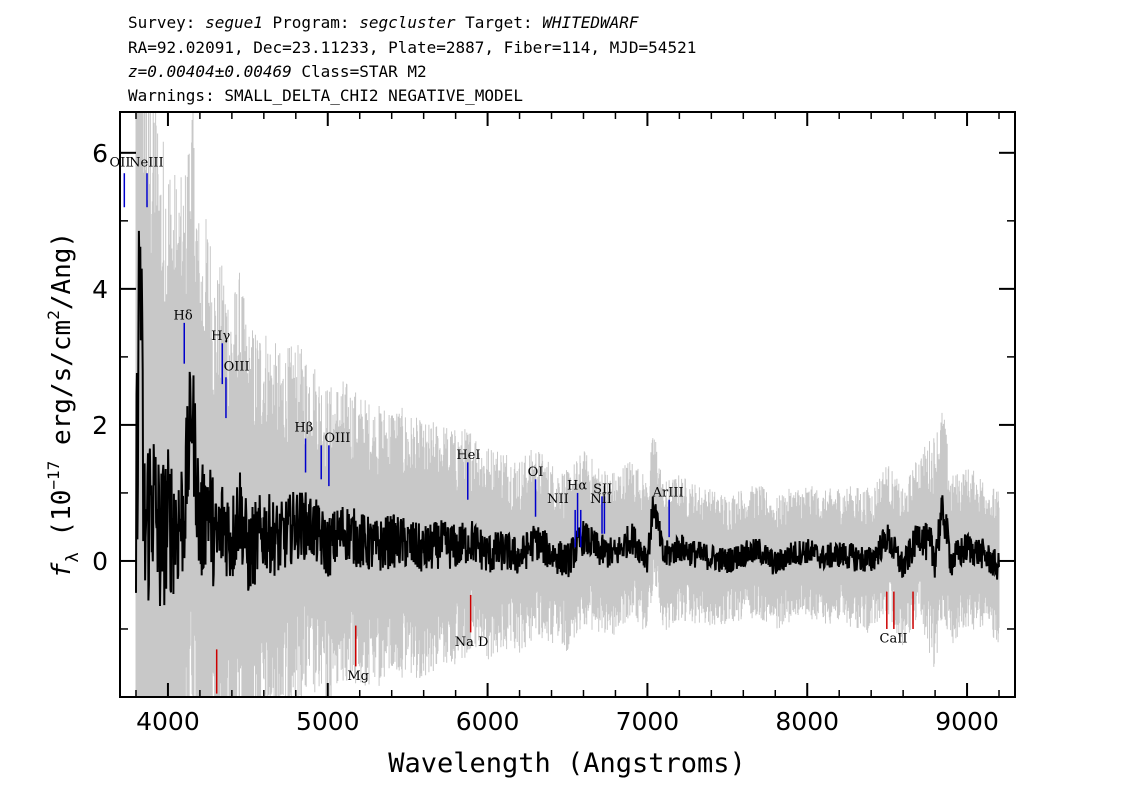 The height and width of the screenshot is (810, 1134). I want to click on y-tick-label: 2, so click(100, 425).